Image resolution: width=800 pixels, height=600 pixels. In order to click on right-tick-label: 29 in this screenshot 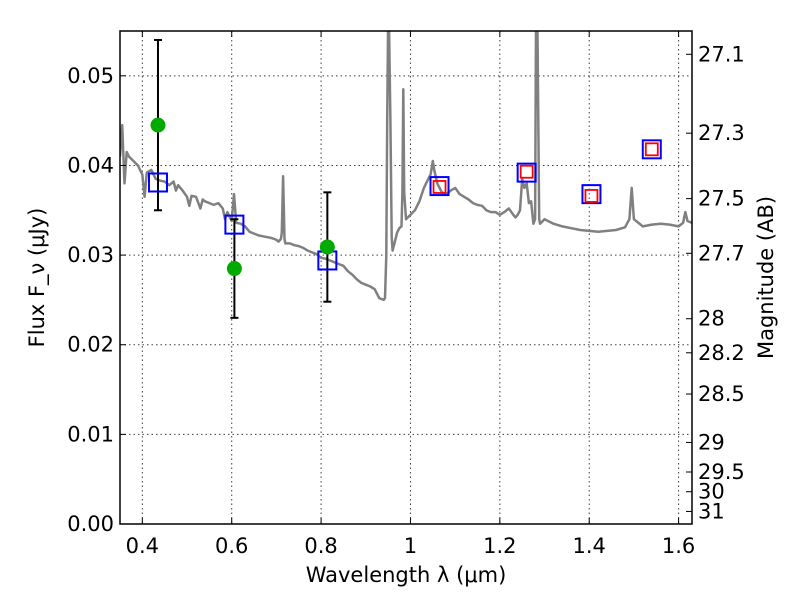, I will do `click(711, 442)`.